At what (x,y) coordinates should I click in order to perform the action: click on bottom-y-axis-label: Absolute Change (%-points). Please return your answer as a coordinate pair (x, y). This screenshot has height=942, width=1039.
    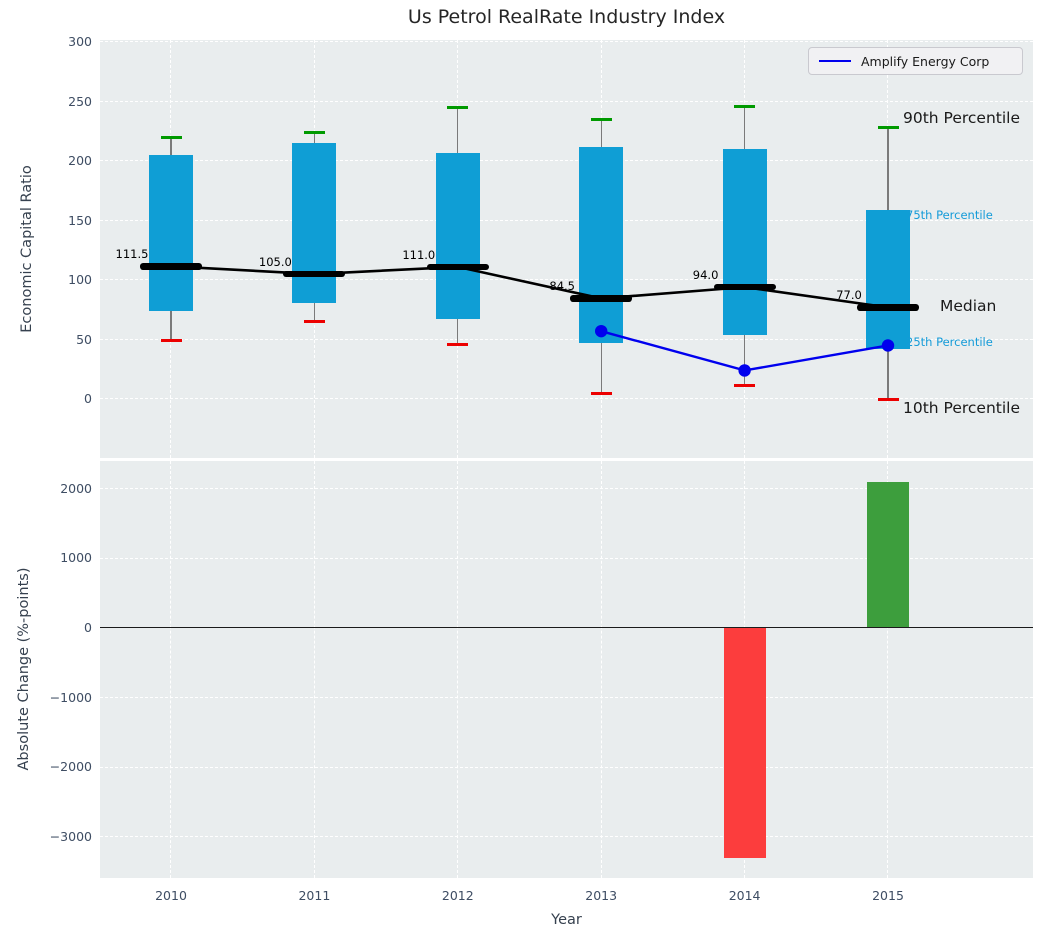
    Looking at the image, I should click on (24, 669).